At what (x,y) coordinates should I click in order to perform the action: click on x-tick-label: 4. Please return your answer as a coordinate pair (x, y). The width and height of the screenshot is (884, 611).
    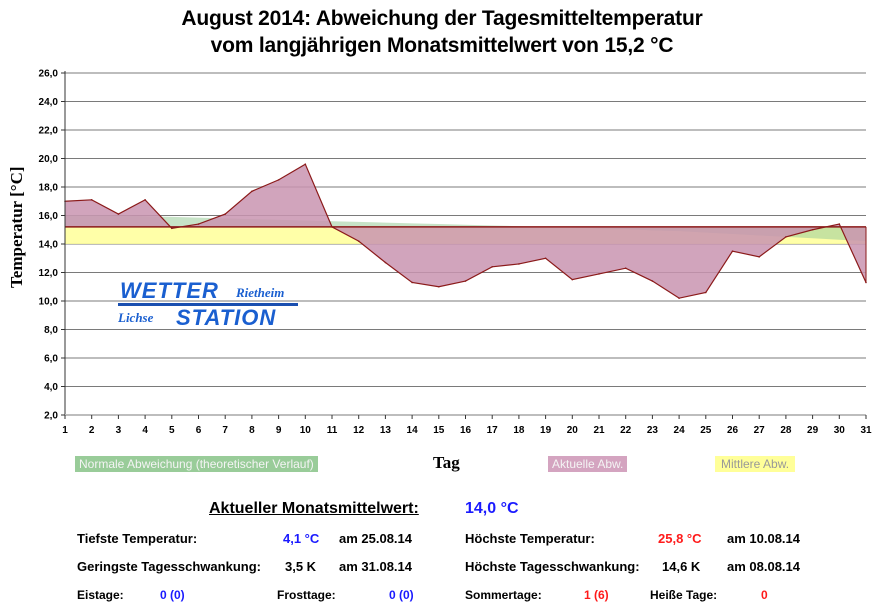
    Looking at the image, I should click on (145, 430).